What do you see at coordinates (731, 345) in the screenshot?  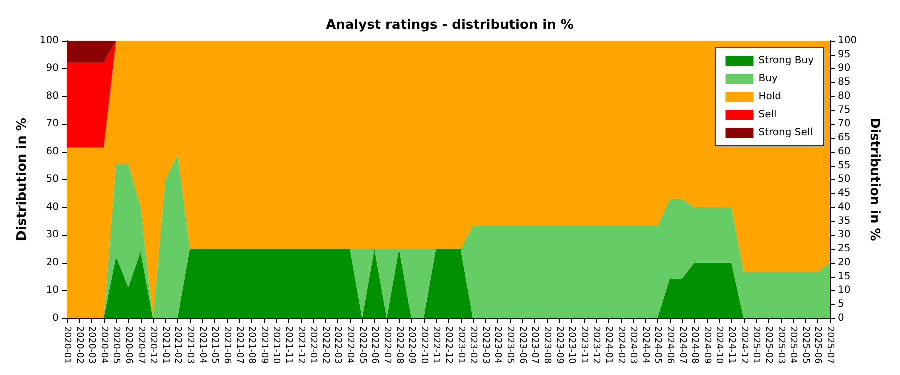 I see `x-tick-label: 2024-11` at bounding box center [731, 345].